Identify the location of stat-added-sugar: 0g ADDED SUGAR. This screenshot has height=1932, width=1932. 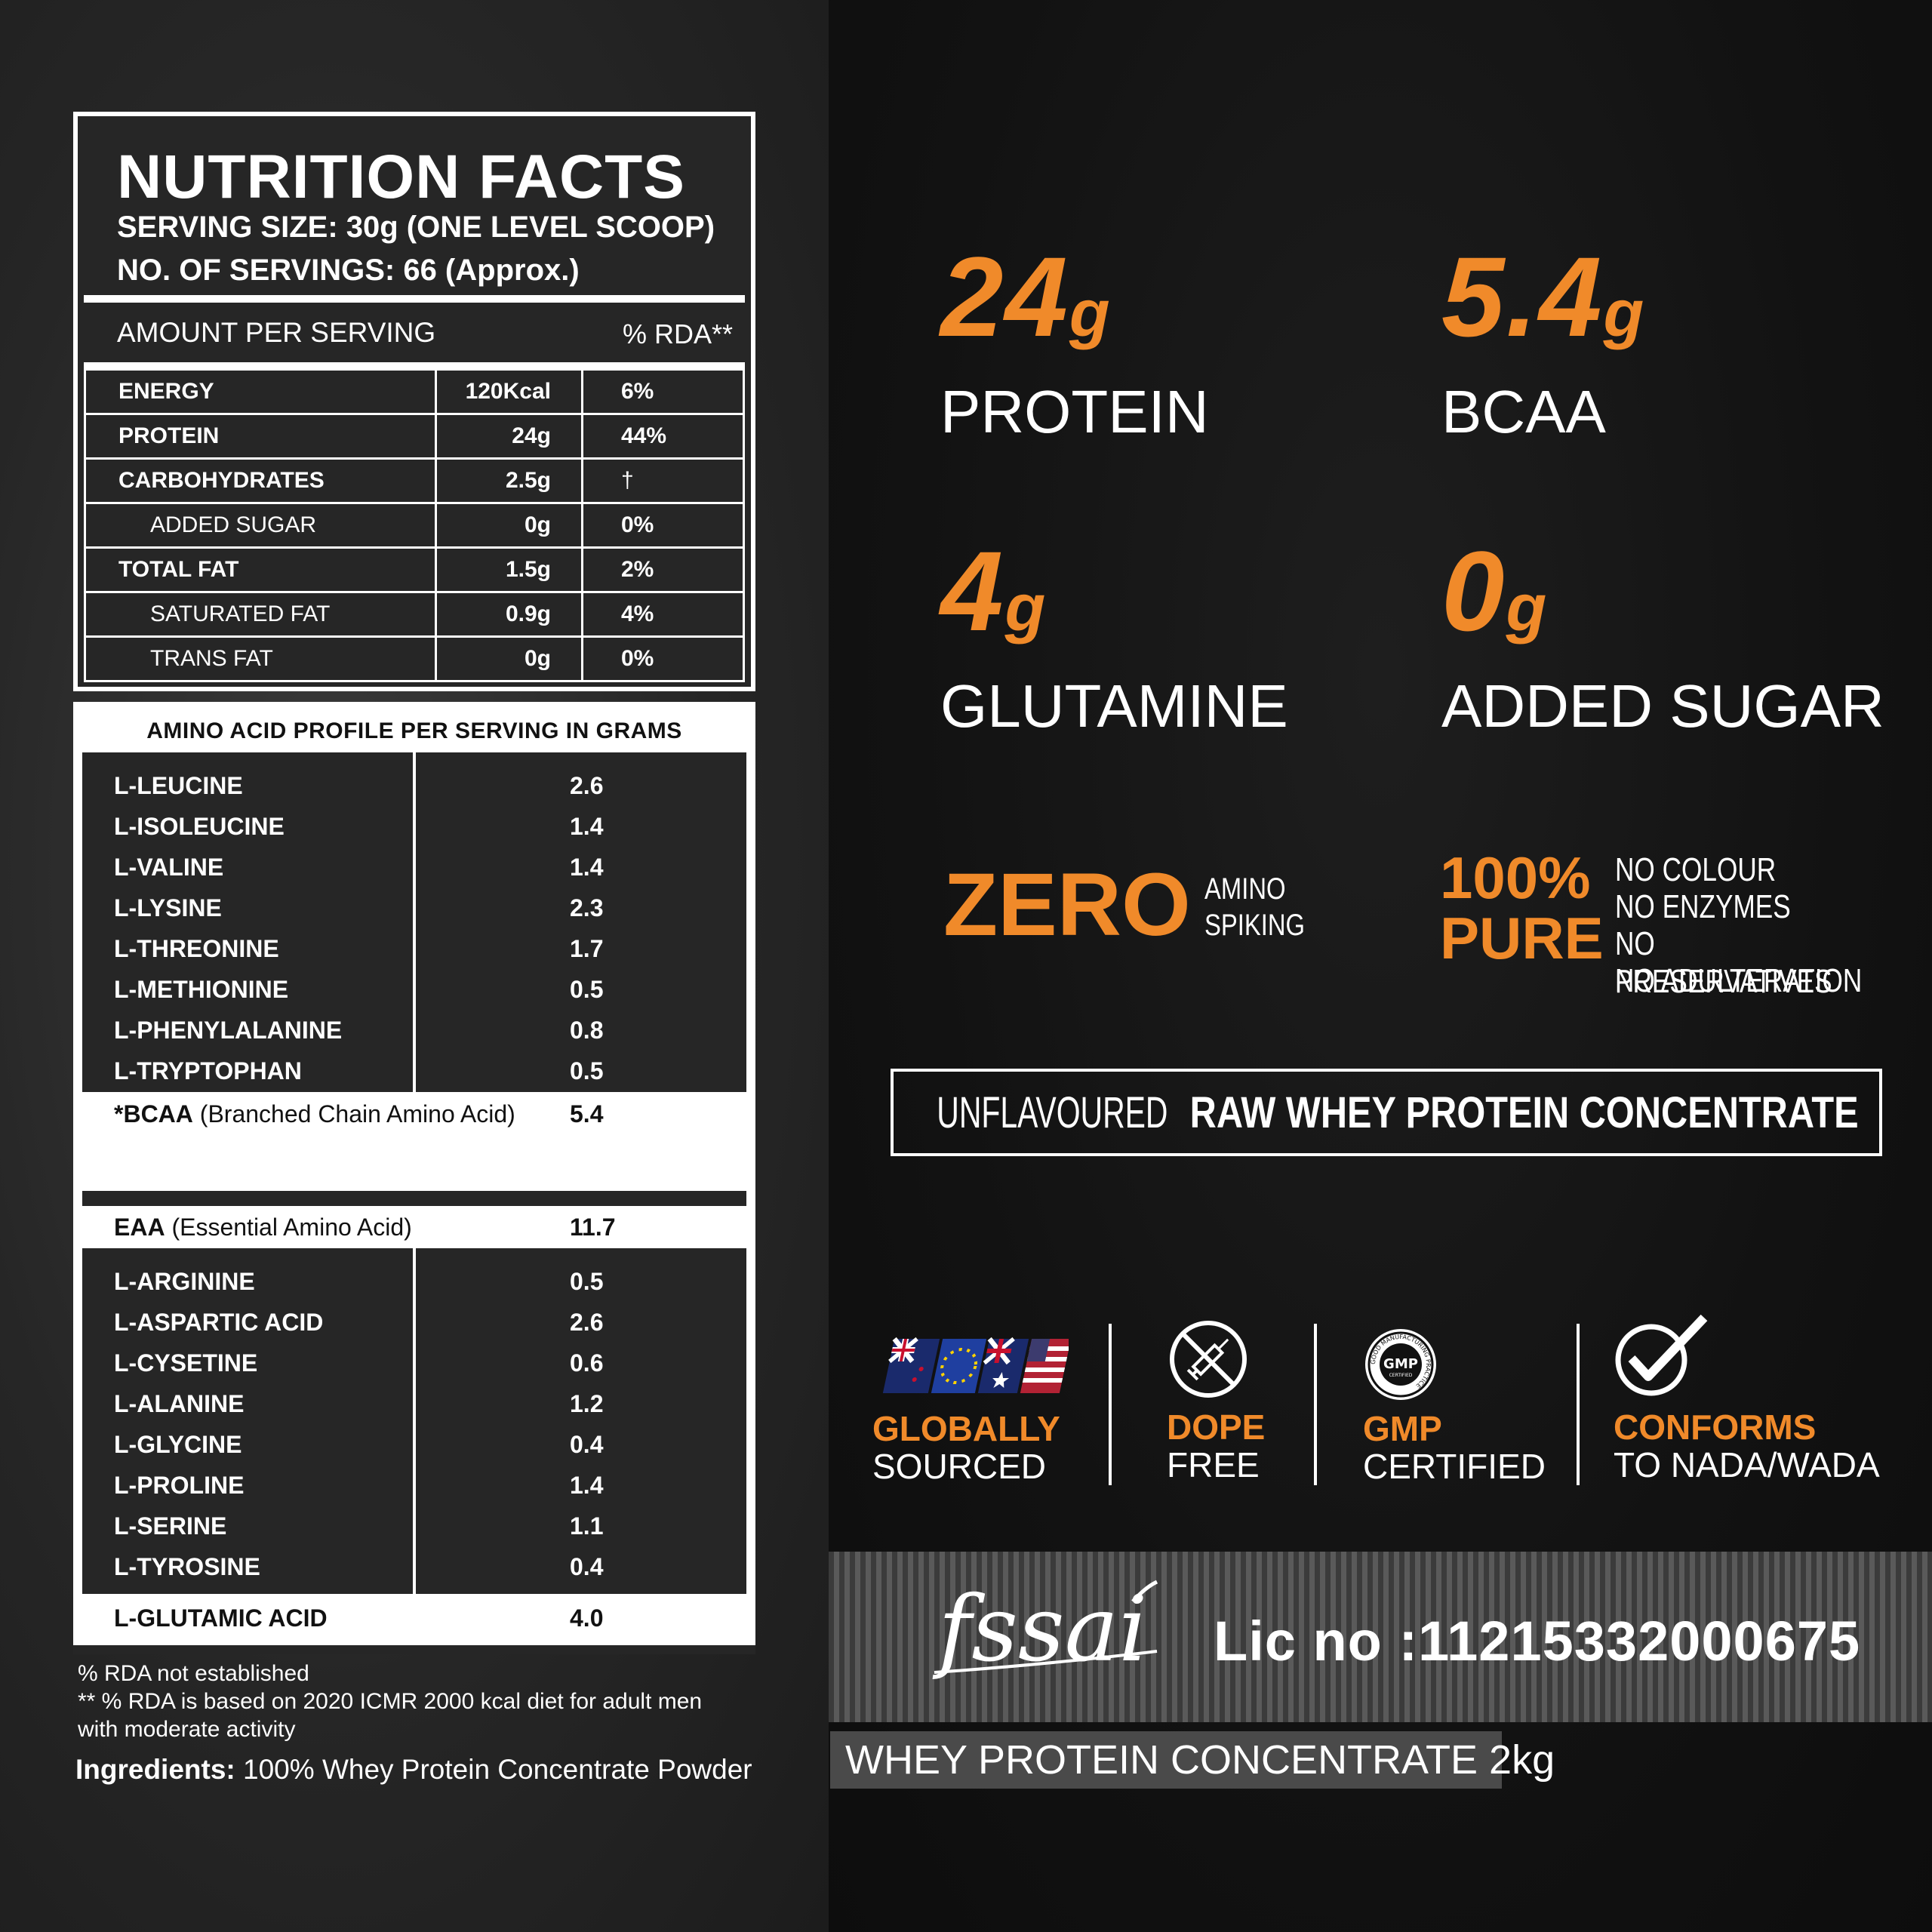
(1662, 635).